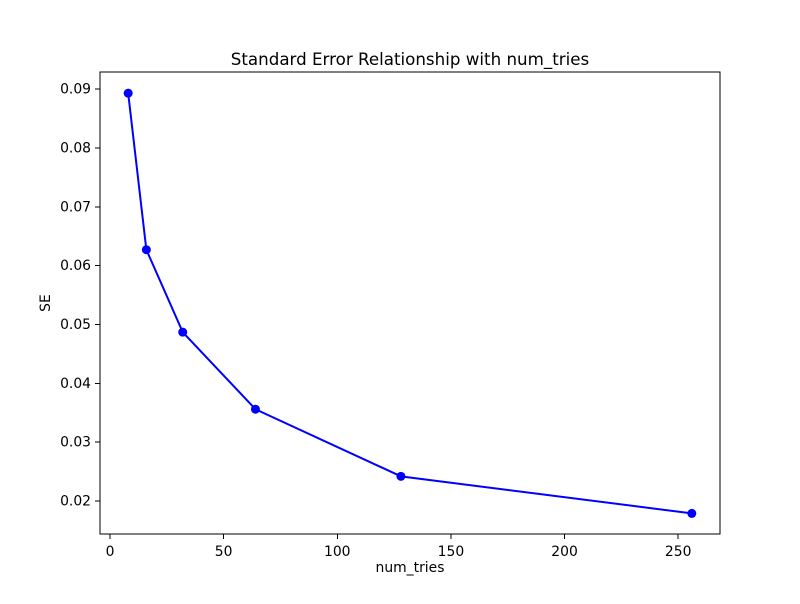 The width and height of the screenshot is (800, 604). I want to click on y-tick-label: 0.07, so click(75, 207).